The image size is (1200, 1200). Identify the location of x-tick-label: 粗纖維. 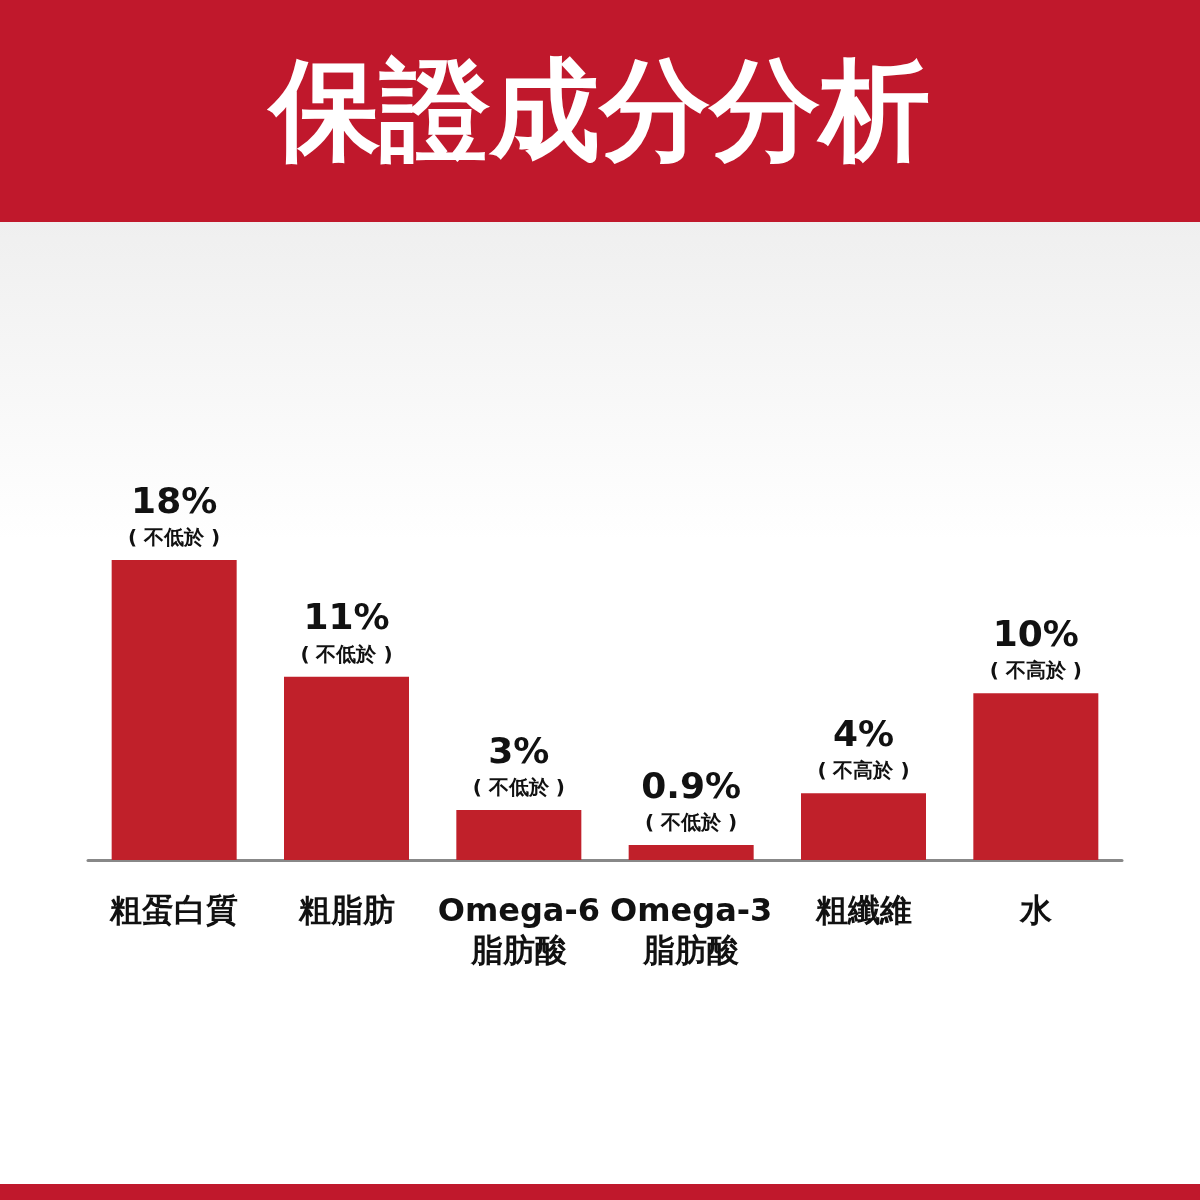
(863, 910).